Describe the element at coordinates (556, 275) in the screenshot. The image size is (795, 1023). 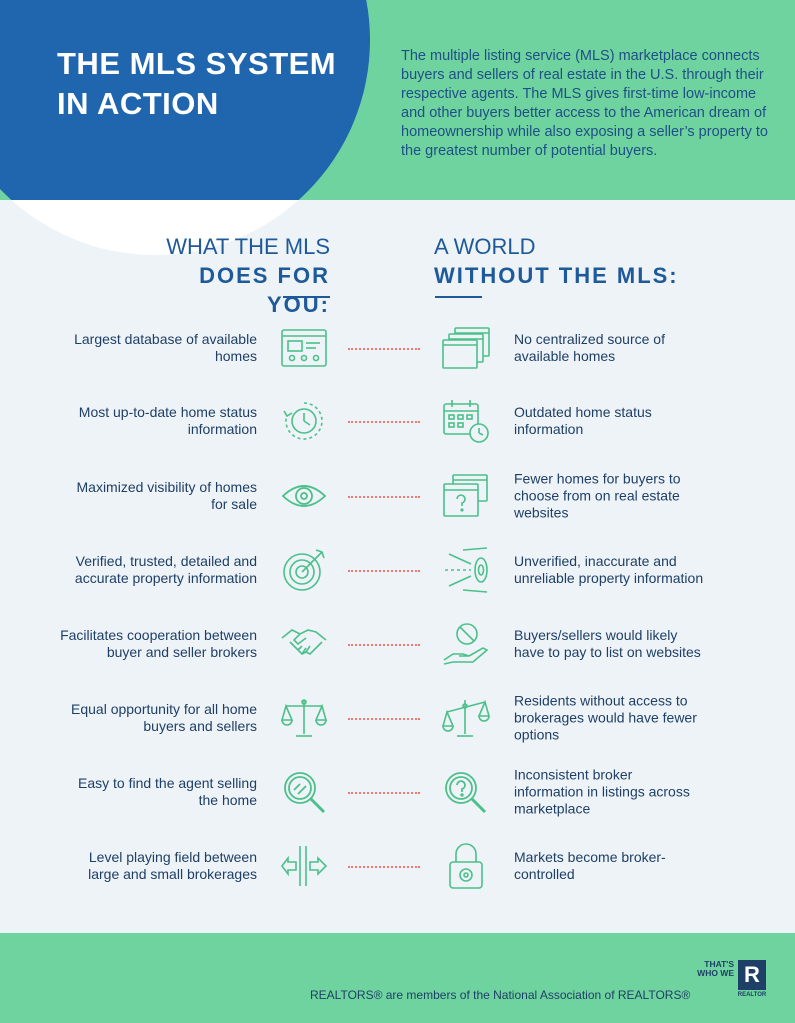
I see `right-heading-line2: WITHOUT THE MLS:` at that location.